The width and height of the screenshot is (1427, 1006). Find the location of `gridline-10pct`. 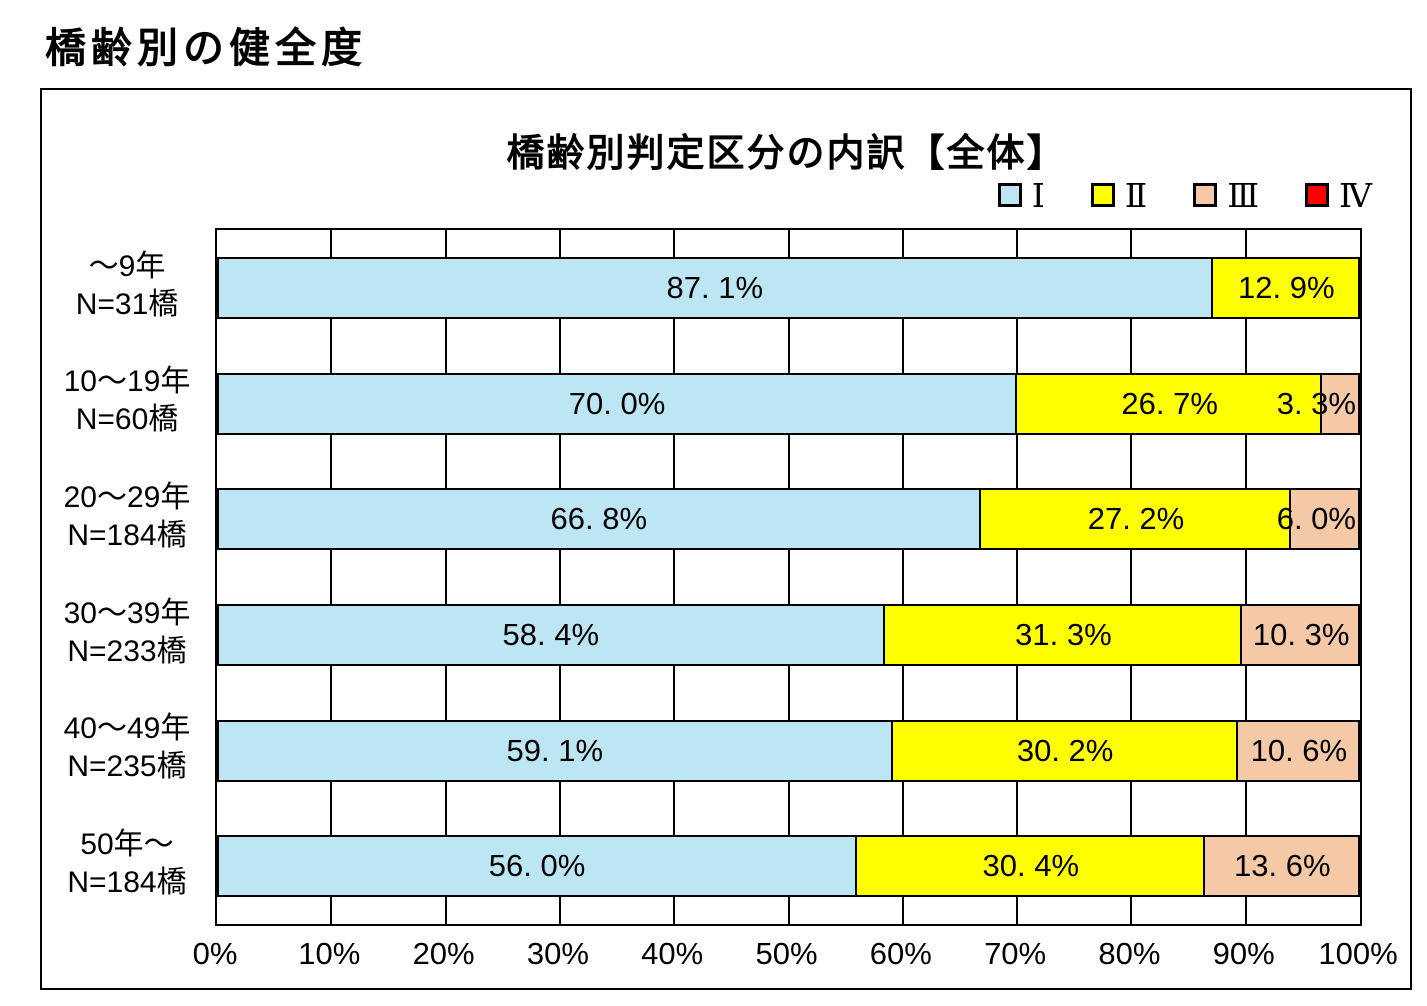

gridline-10pct is located at coordinates (331, 577).